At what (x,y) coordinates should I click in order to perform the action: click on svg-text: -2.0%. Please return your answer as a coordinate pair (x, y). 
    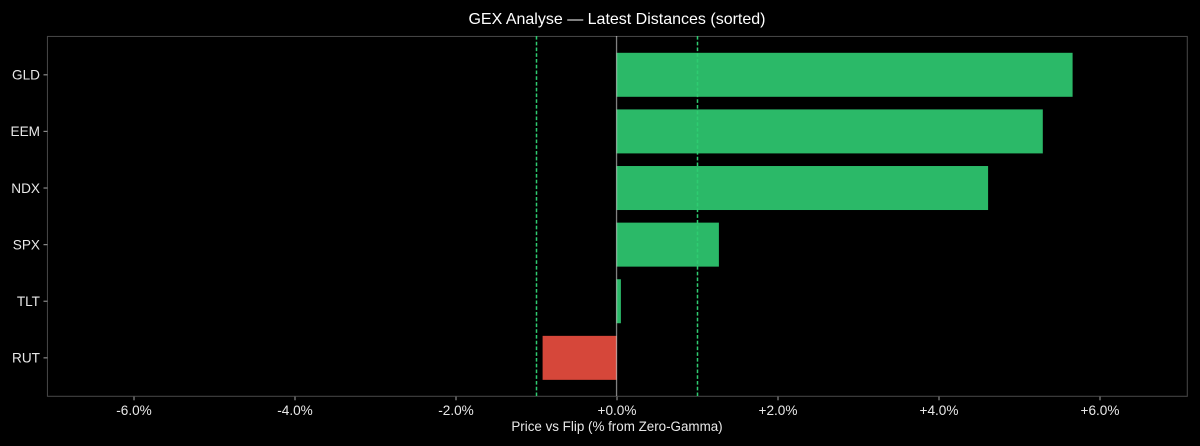
    Looking at the image, I should click on (456, 410).